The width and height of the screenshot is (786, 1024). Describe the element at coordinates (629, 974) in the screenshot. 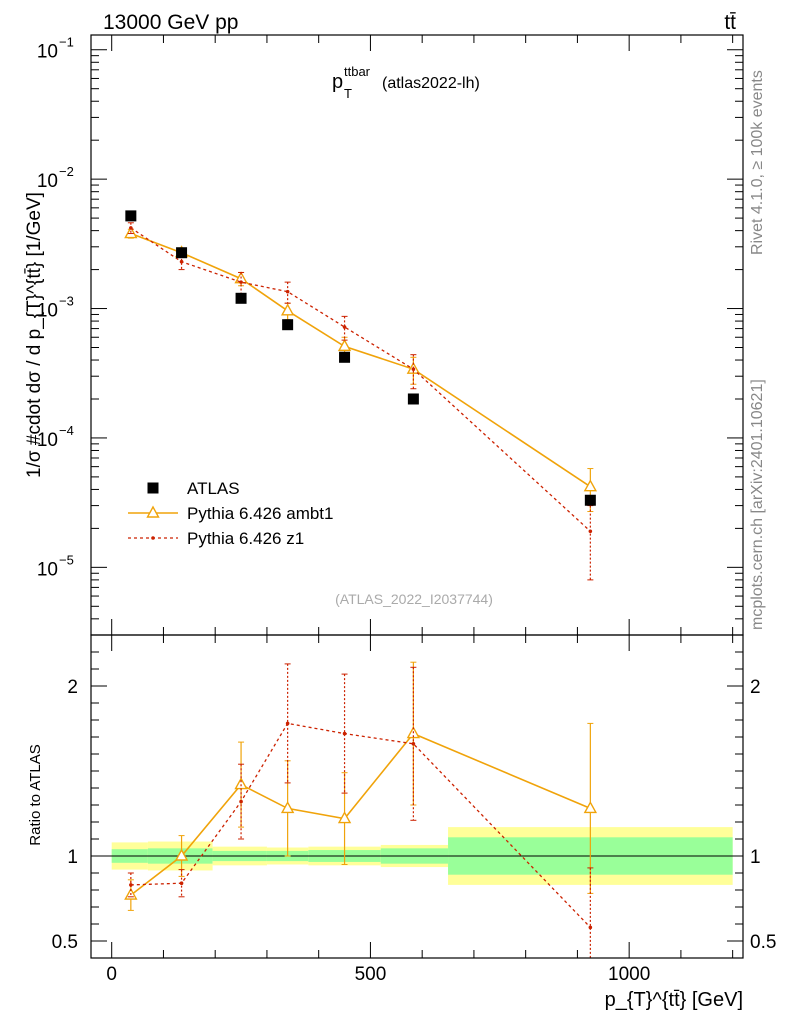

I see `x-tick-label-2: 1000` at that location.